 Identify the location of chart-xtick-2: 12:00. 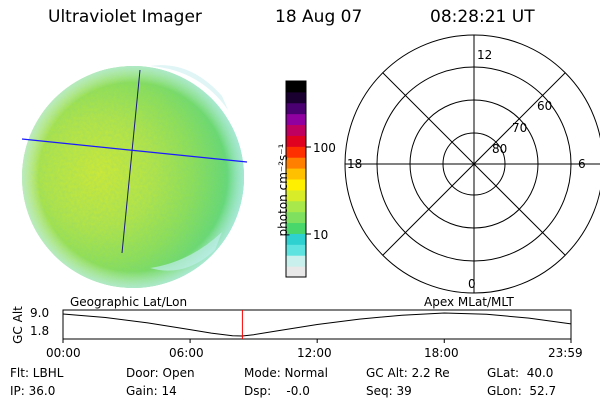
(314, 353).